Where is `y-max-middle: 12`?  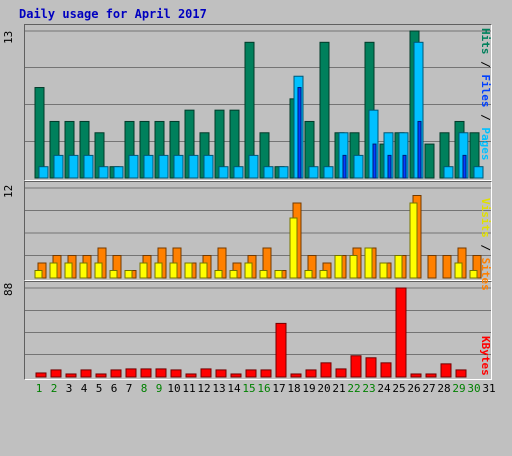 y-max-middle: 12 is located at coordinates (8, 191).